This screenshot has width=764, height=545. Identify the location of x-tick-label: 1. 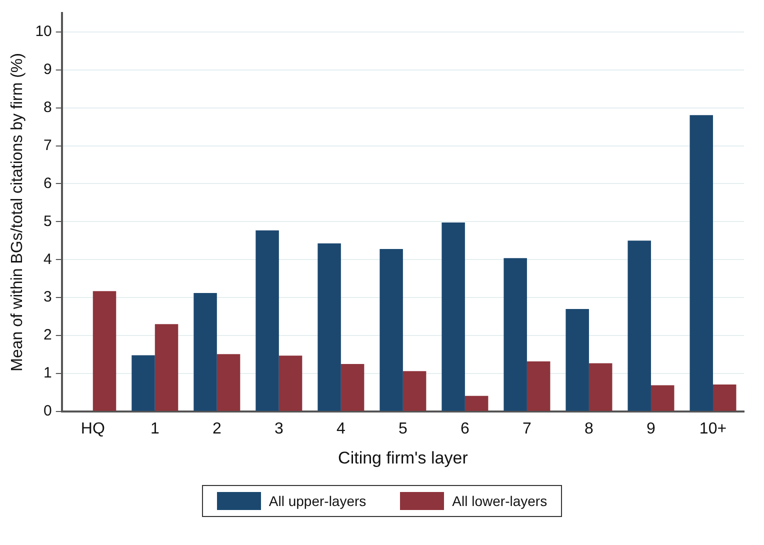
(155, 429).